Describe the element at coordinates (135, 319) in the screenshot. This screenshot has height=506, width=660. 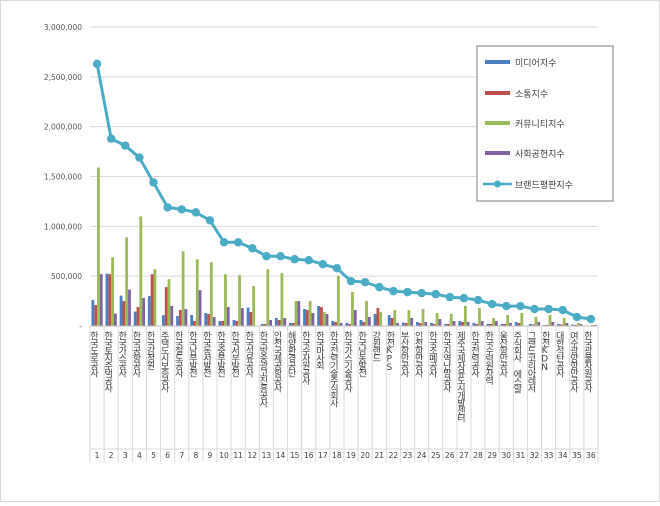
I see `bar-4-s1` at that location.